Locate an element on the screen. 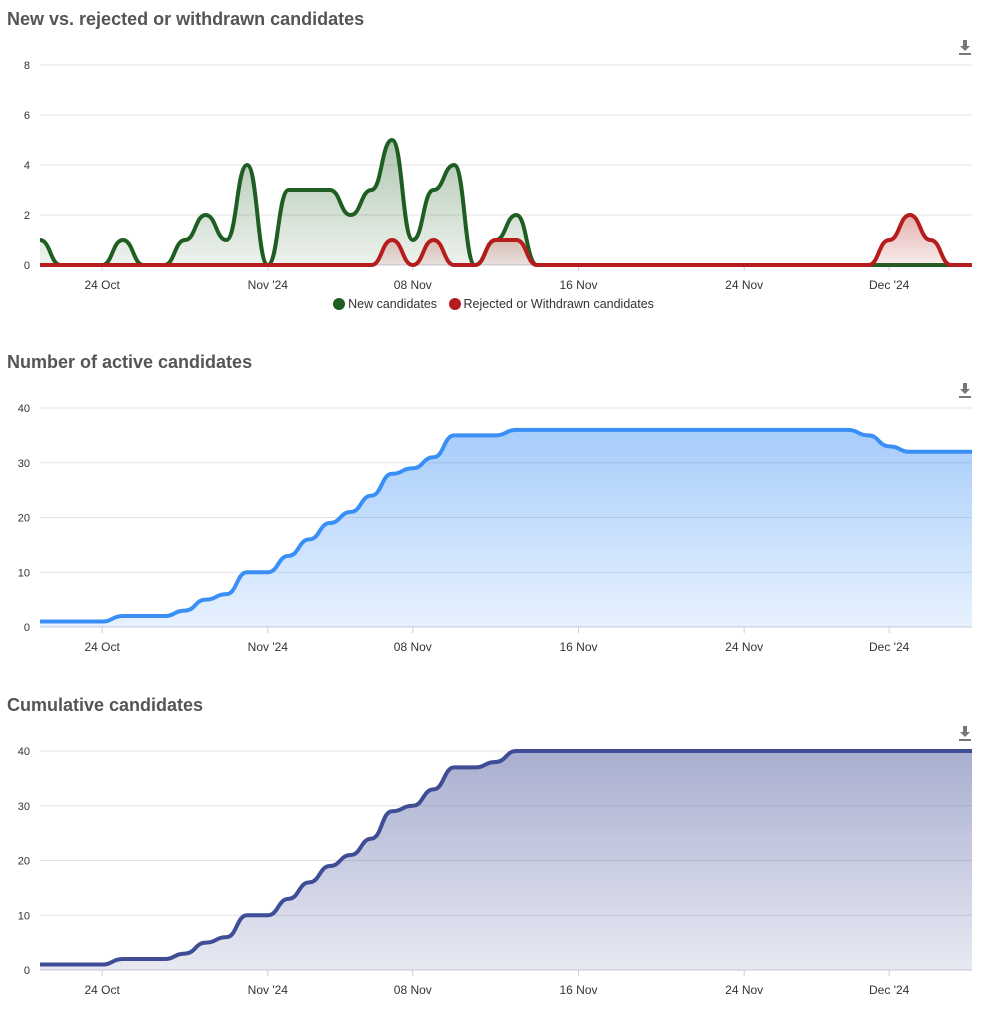 The width and height of the screenshot is (987, 1014). series-line is located at coordinates (505, 240).